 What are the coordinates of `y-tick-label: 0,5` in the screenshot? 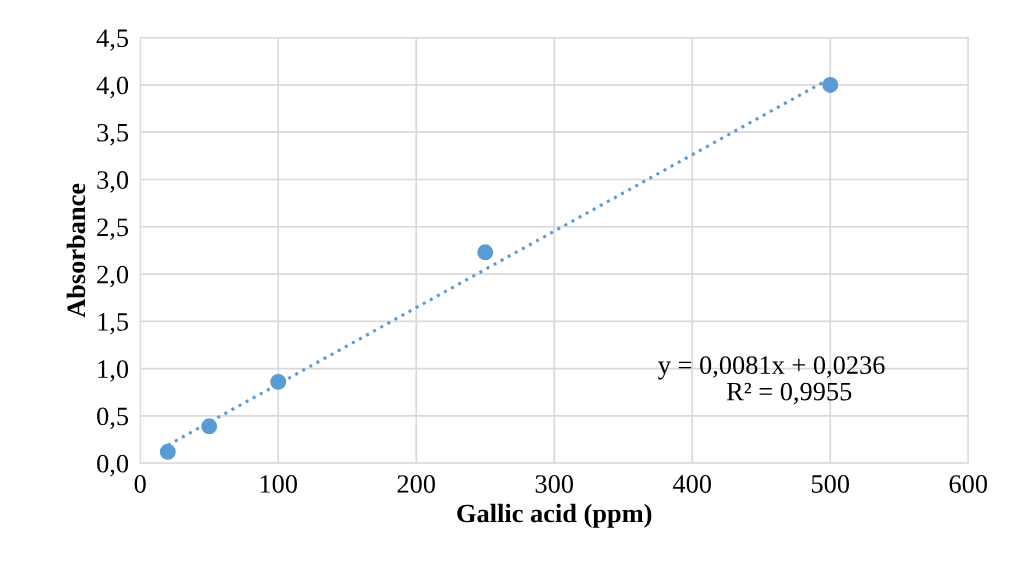 It's located at (113, 418).